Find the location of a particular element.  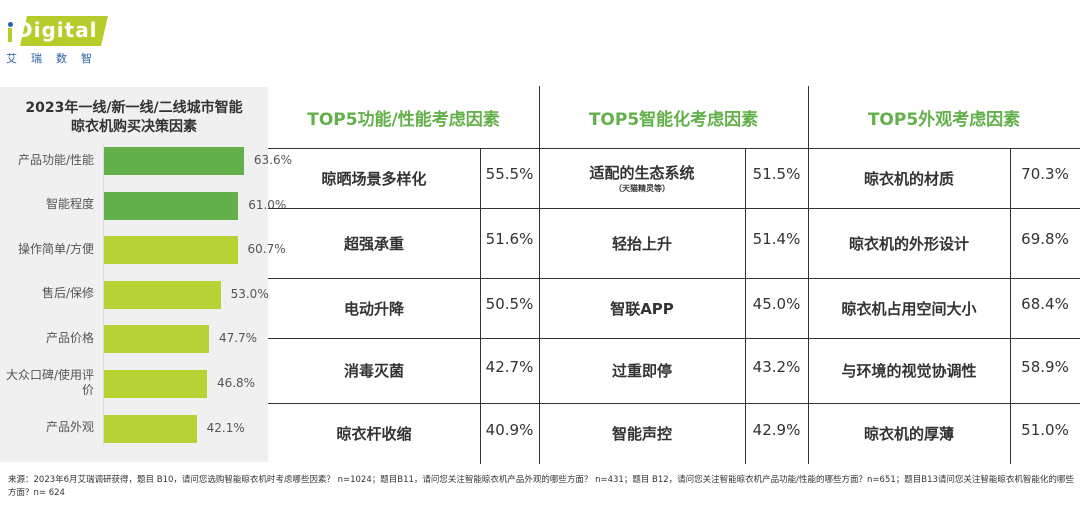

factor-name: 晾衣机的厚薄 is located at coordinates (909, 433).